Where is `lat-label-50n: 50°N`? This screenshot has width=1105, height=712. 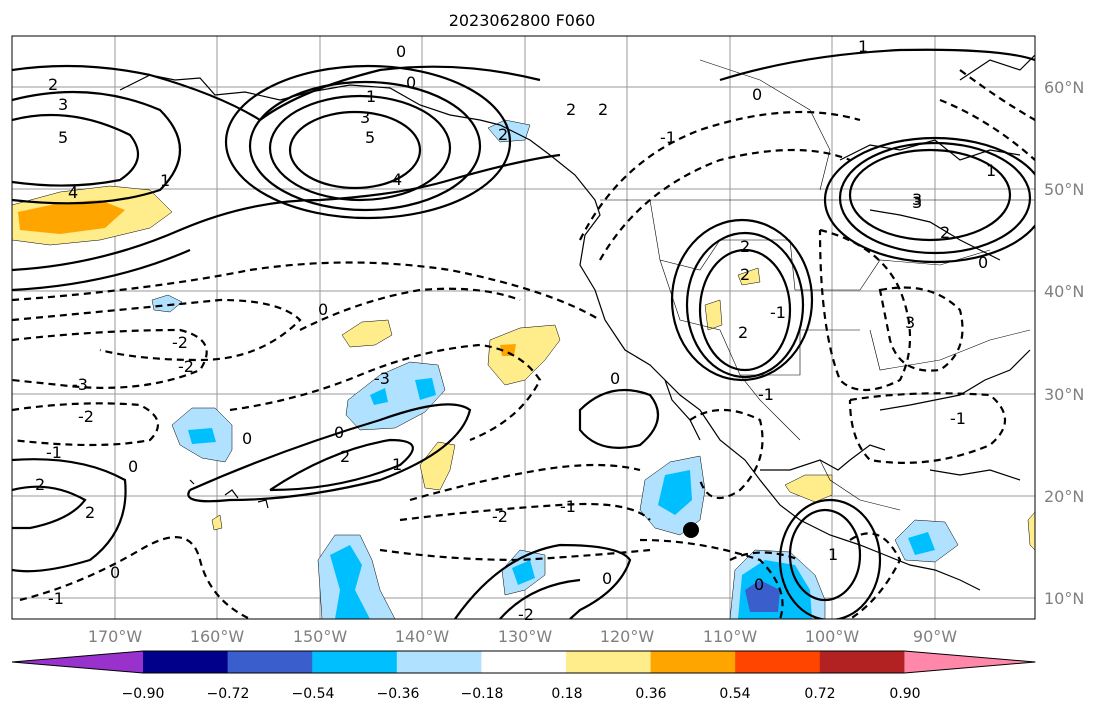 lat-label-50n: 50°N is located at coordinates (1064, 189).